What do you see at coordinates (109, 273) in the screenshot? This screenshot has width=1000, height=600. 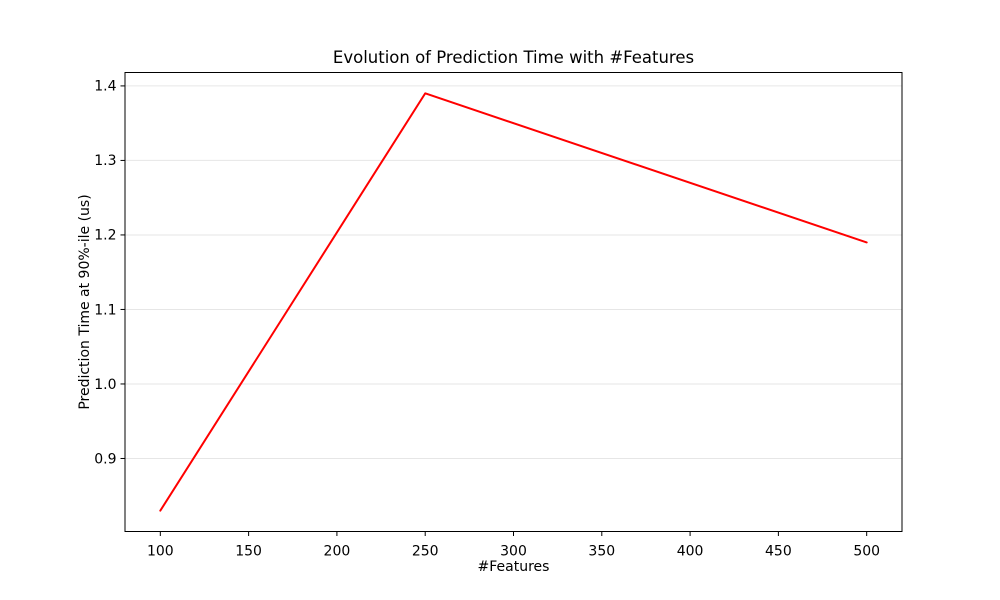 I see `y-axis-ticks: 0.9 1.0 1.1 1.2 1.3 1.4` at bounding box center [109, 273].